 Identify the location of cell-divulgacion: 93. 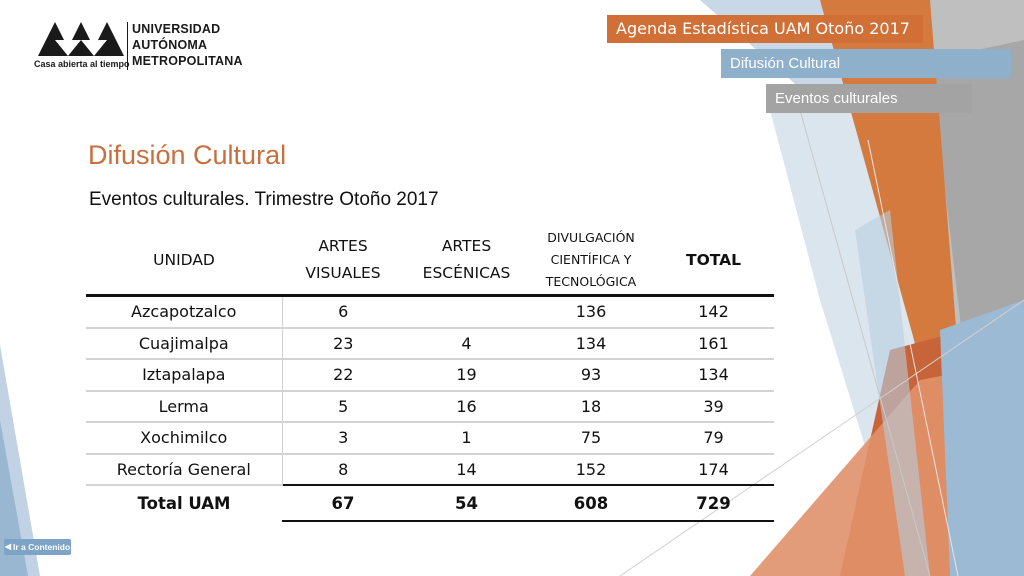
(591, 375).